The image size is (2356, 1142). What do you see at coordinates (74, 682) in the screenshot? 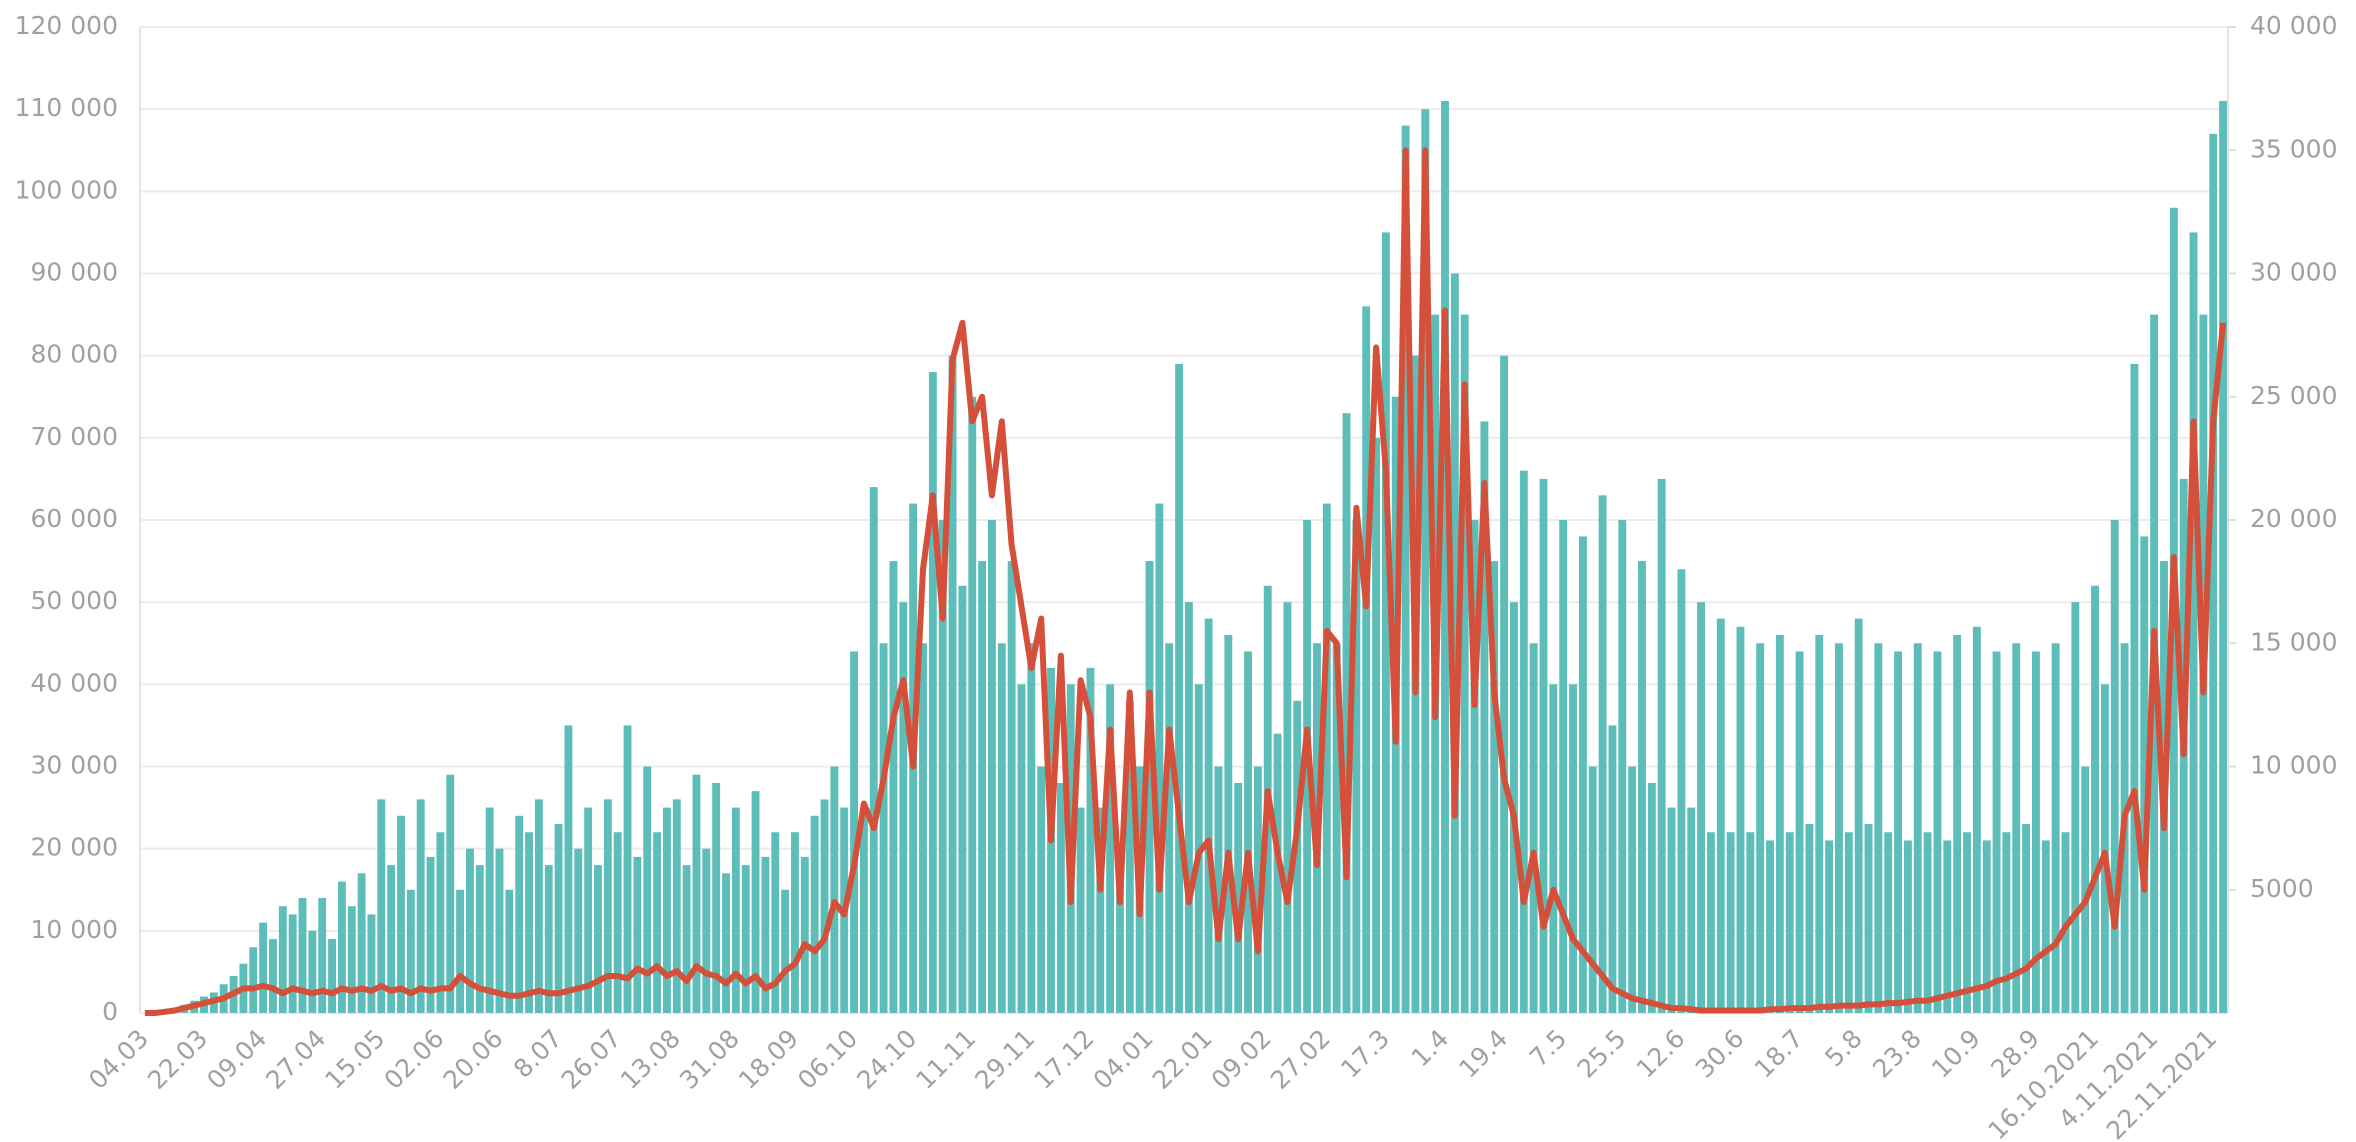
I see `y-tick-label: 40 000` at bounding box center [74, 682].